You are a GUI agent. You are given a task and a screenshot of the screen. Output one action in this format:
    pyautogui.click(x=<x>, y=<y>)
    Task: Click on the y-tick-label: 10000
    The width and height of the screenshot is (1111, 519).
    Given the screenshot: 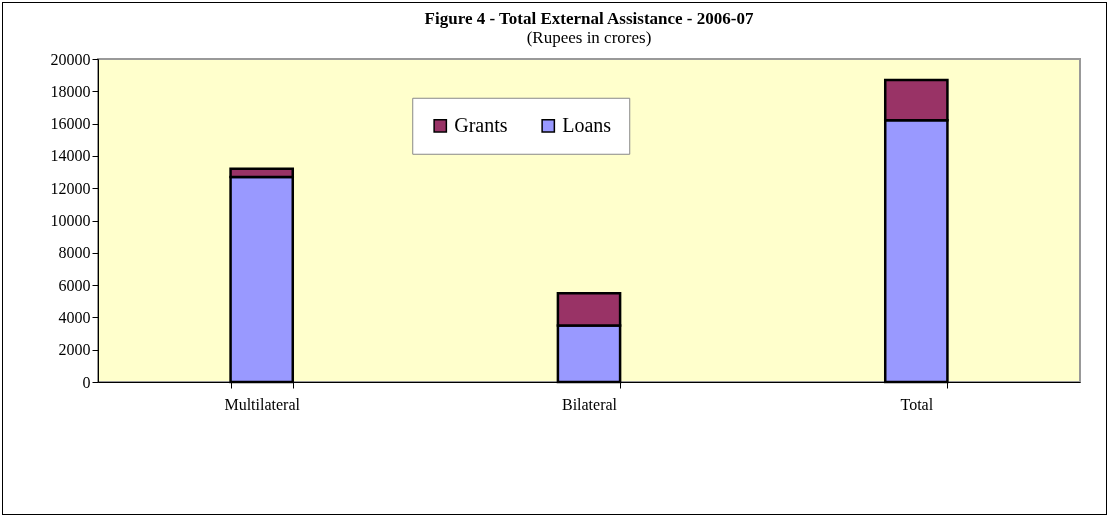 What is the action you would take?
    pyautogui.click(x=70, y=220)
    